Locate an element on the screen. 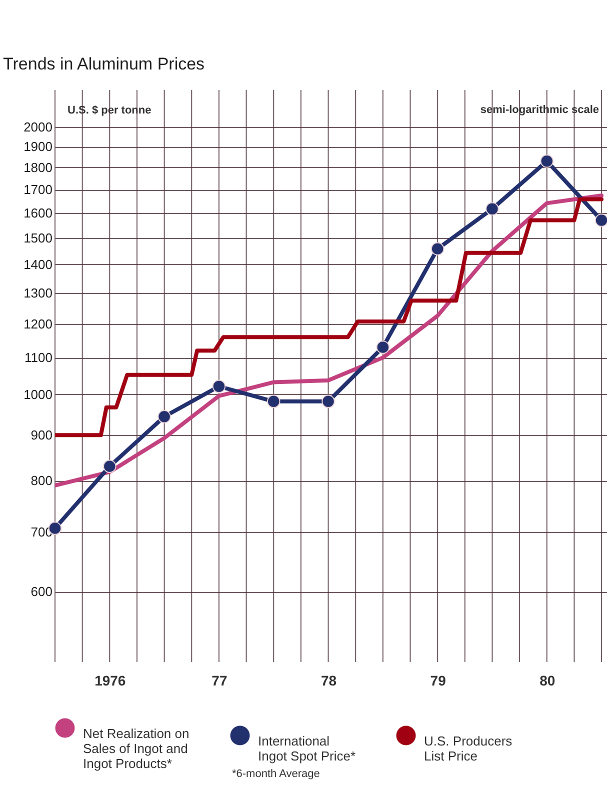 The height and width of the screenshot is (791, 607). chart-title: Trends in Aluminum Prices is located at coordinates (104, 64).